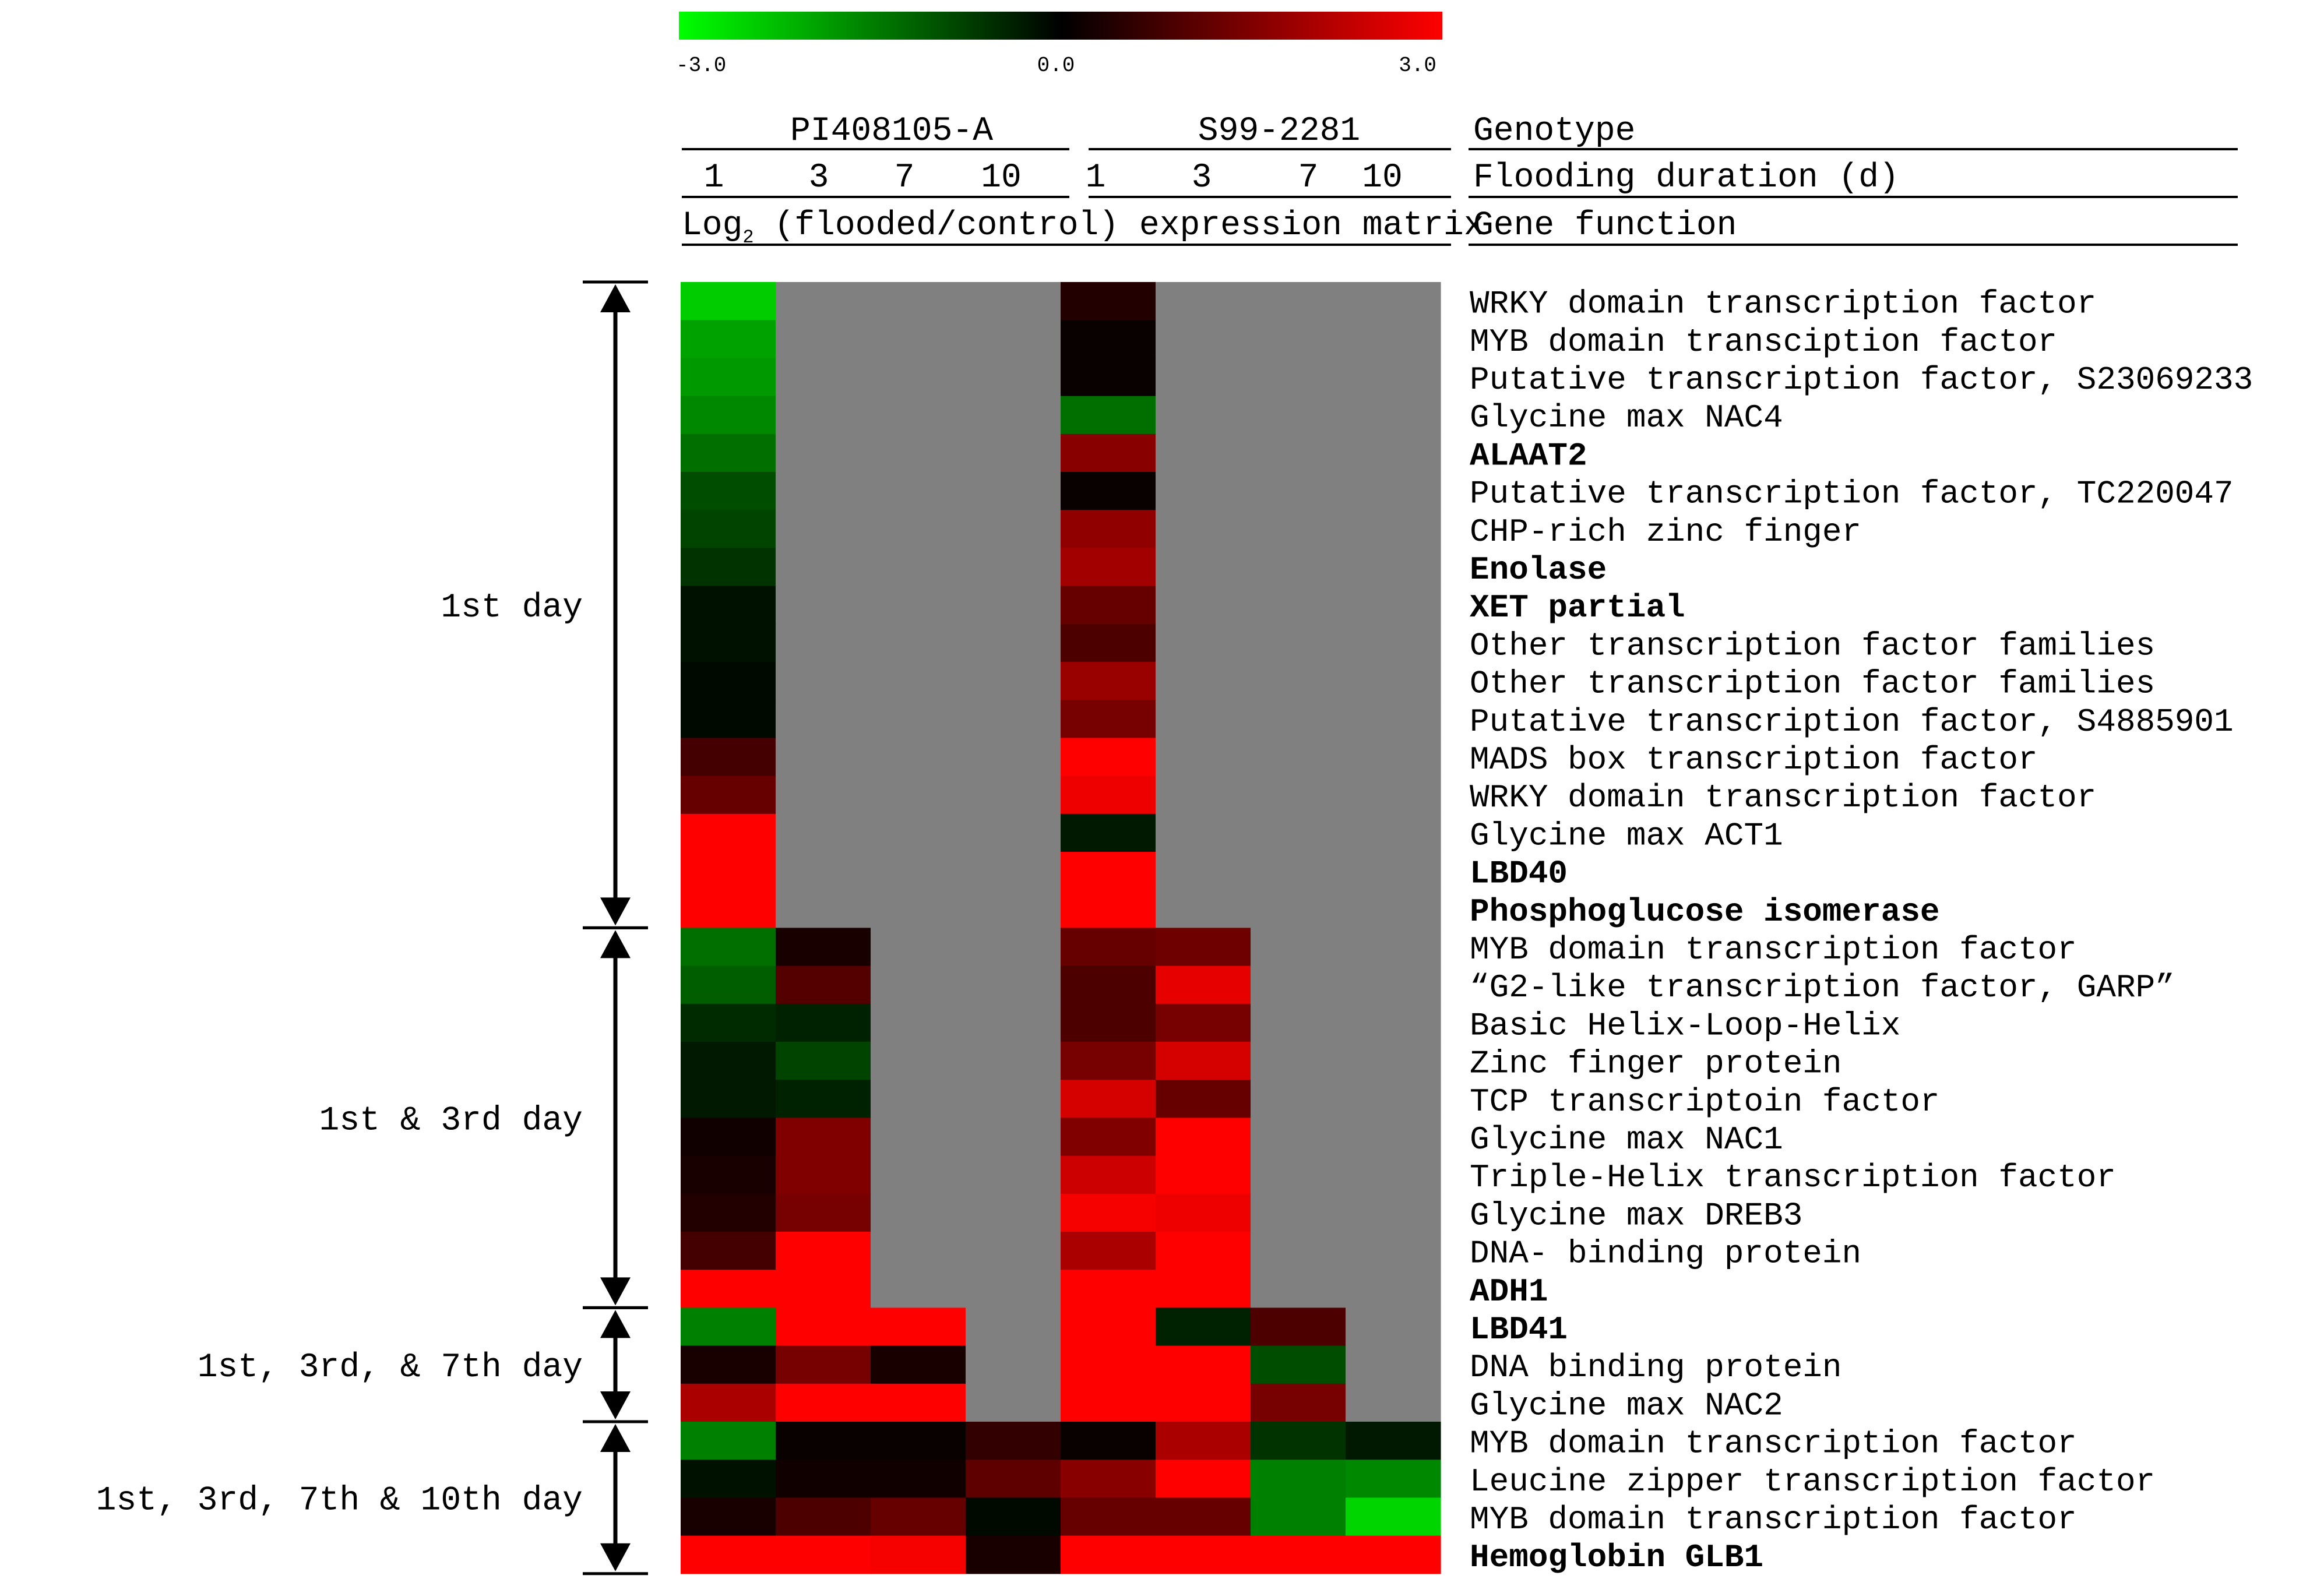 Image resolution: width=2324 pixels, height=1586 pixels. I want to click on gene-function-label: TCP transcriptoin factor, so click(1705, 1101).